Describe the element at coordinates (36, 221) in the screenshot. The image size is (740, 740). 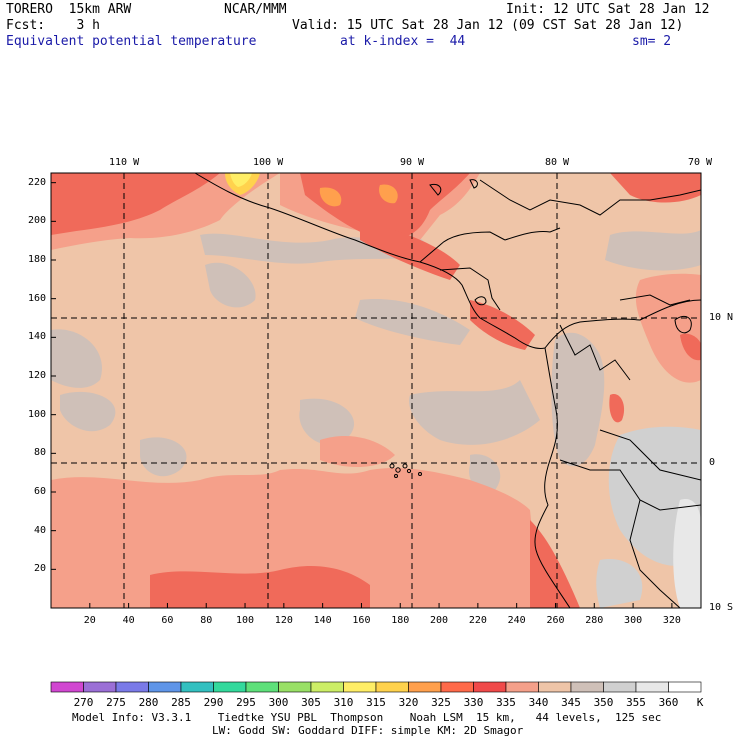
I see `y-tick-label: 200` at that location.